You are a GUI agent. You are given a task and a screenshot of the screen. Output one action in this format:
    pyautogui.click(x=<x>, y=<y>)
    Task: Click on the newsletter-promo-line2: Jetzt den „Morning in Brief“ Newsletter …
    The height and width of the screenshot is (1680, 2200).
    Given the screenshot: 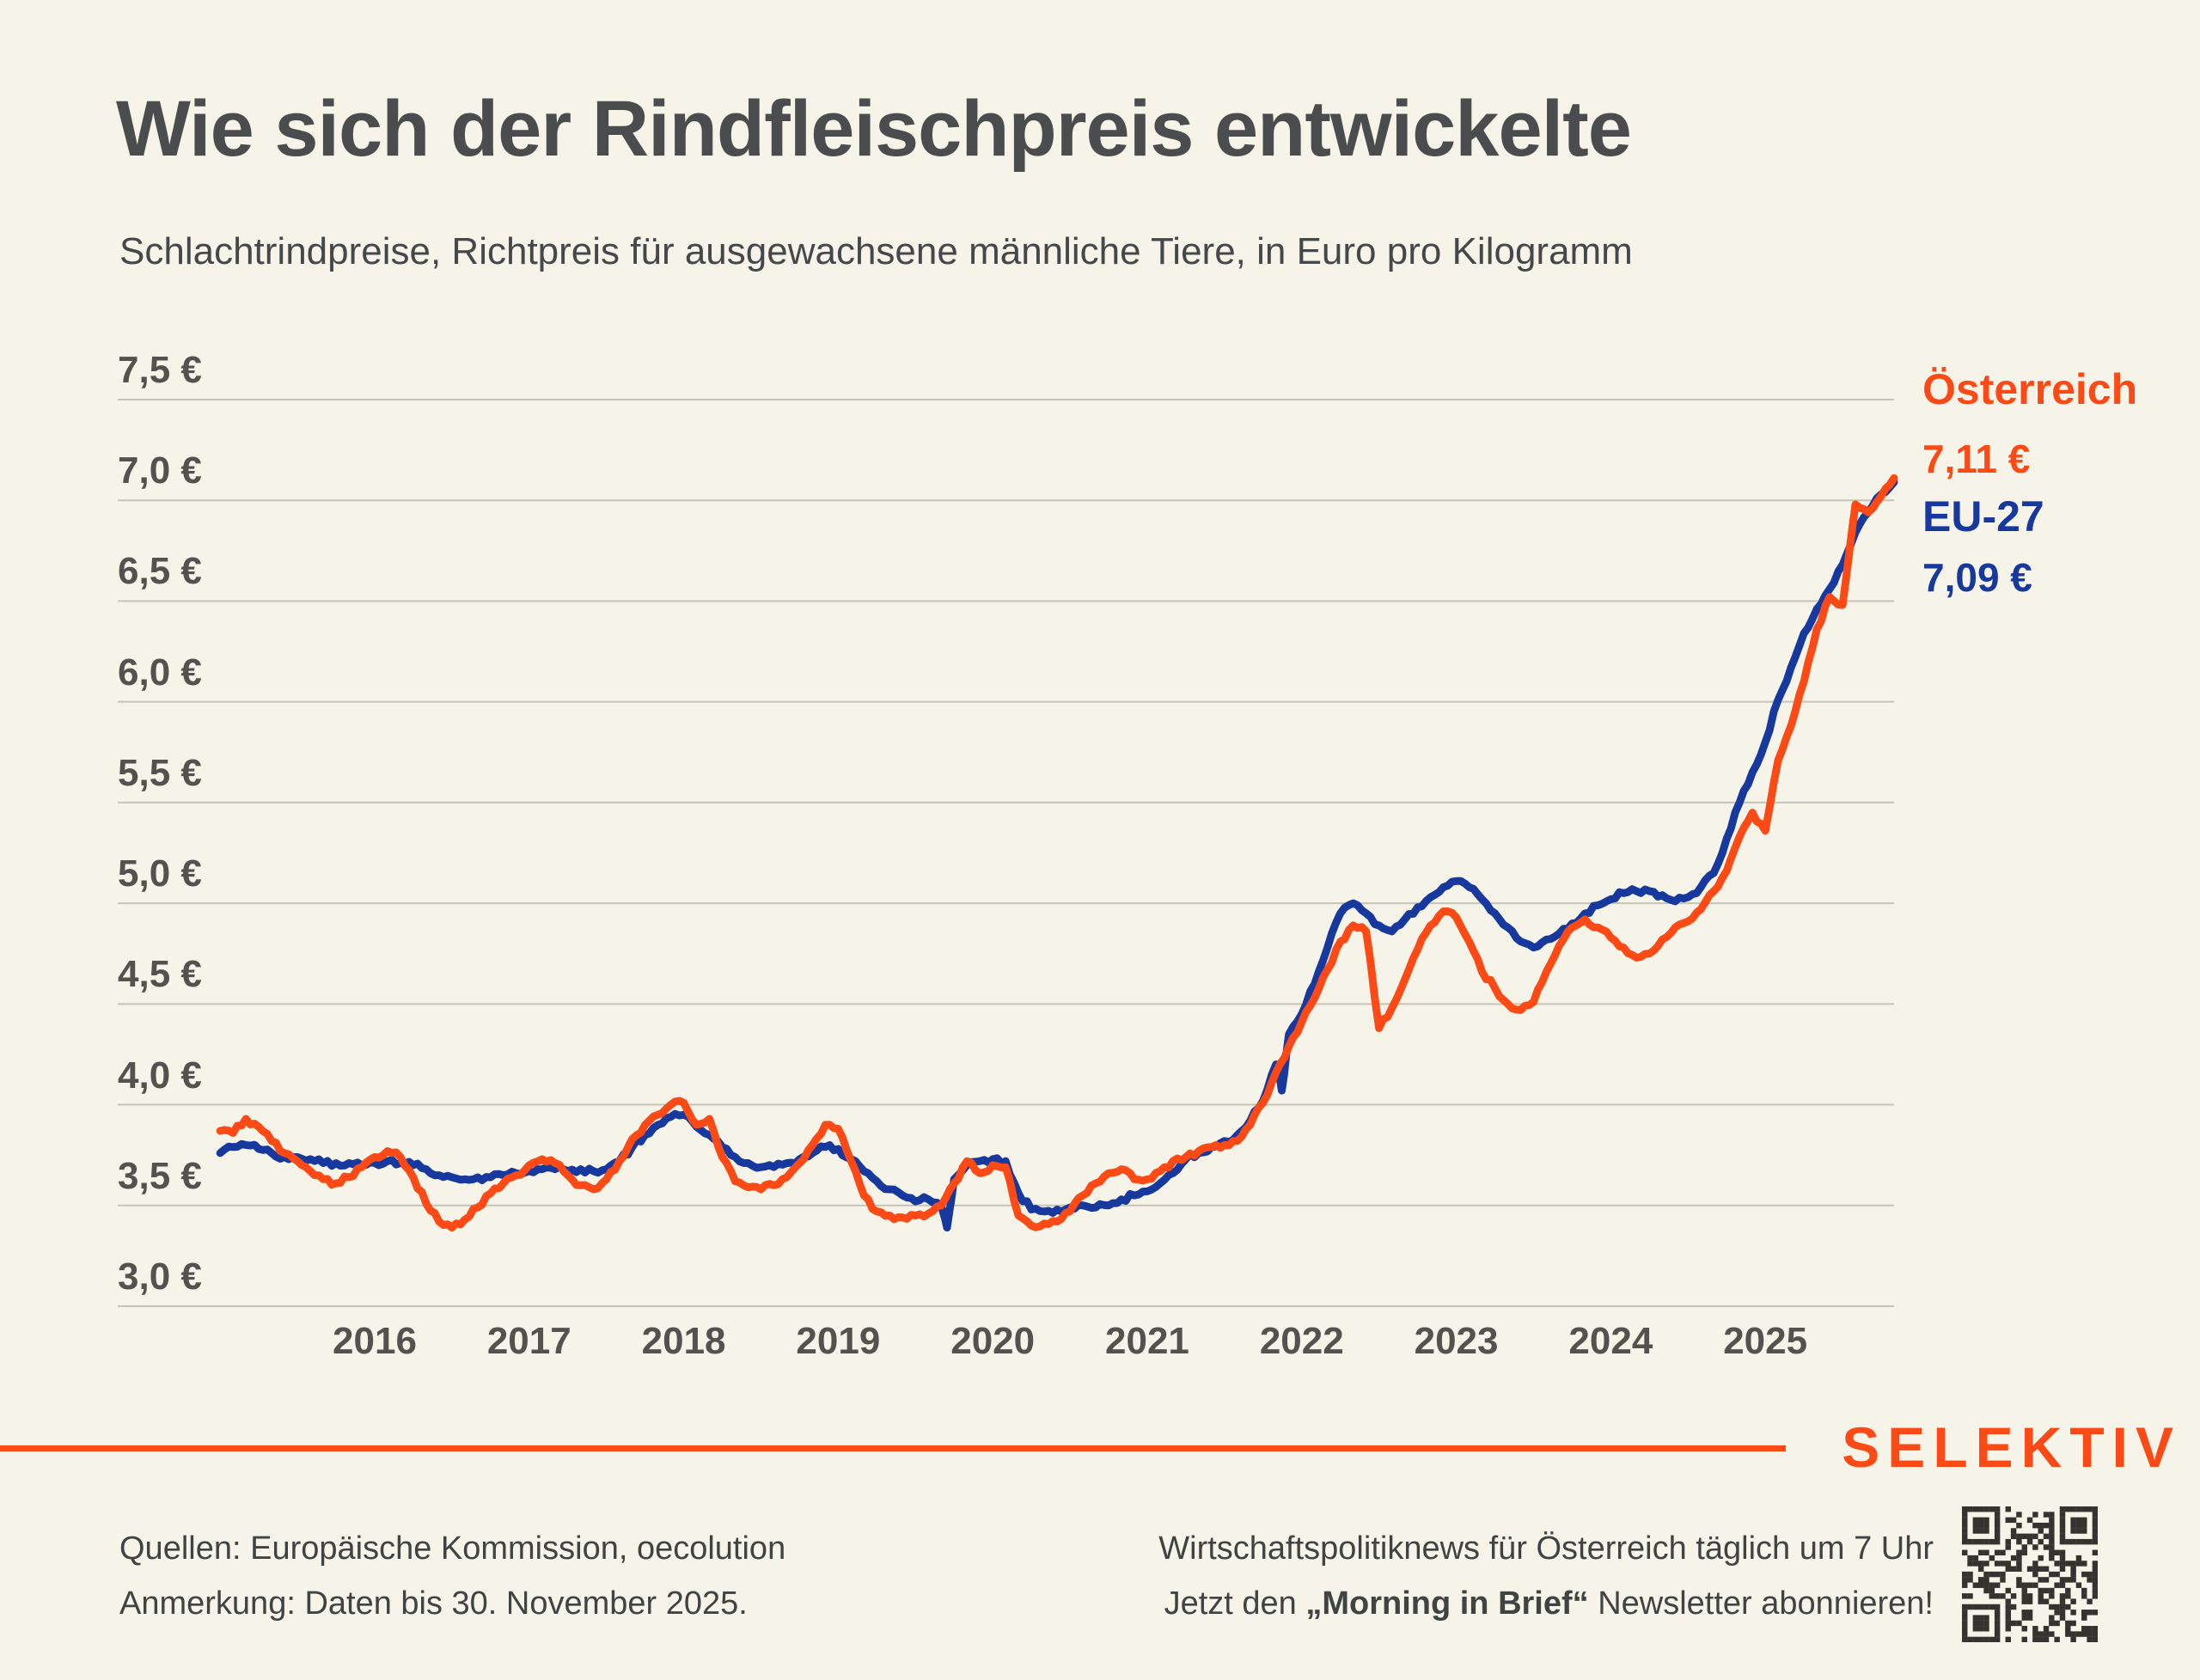 What is the action you would take?
    pyautogui.click(x=1549, y=1604)
    